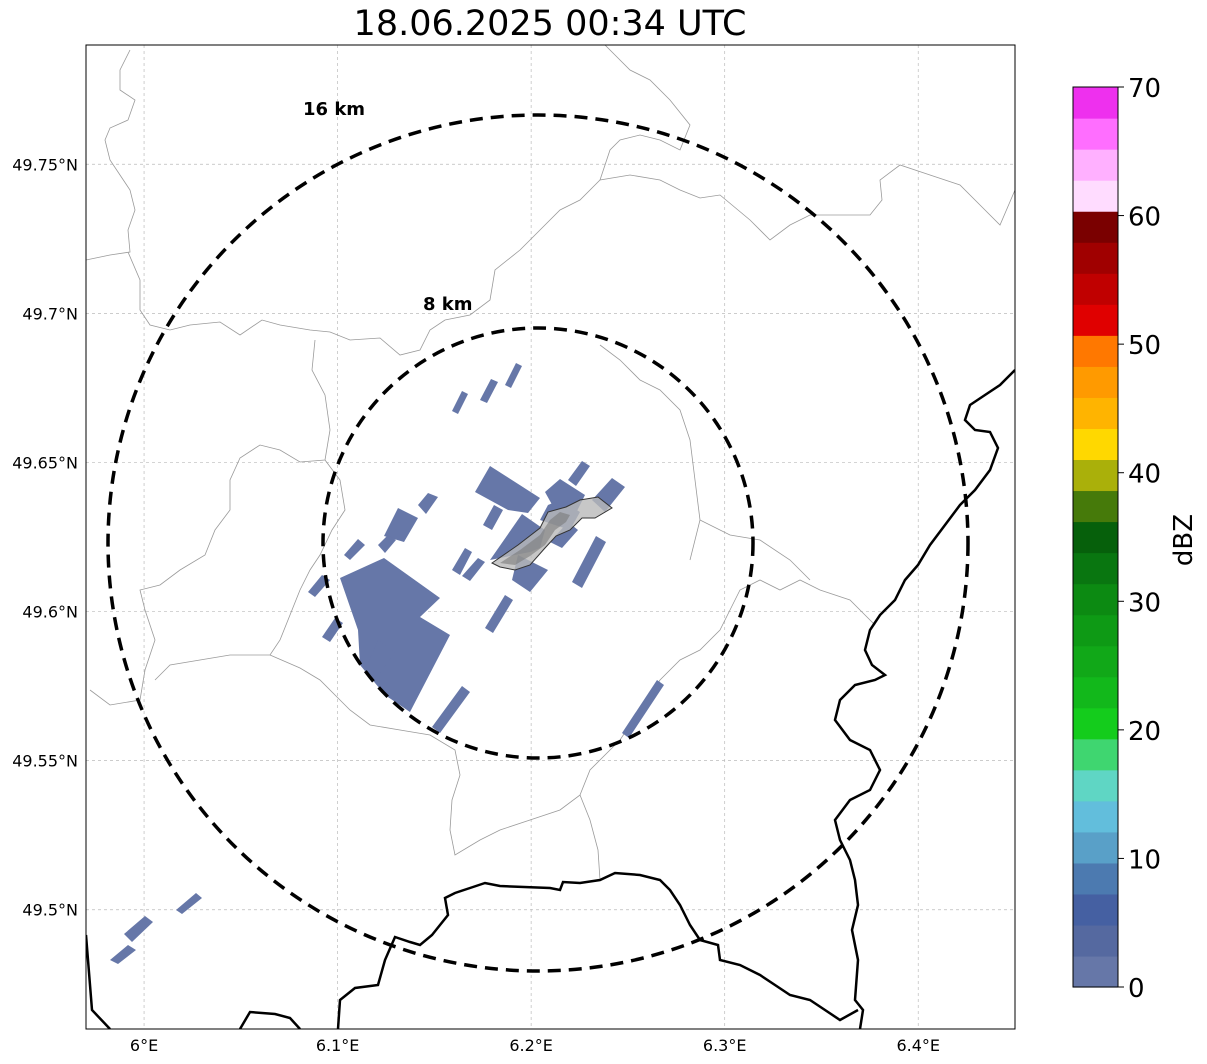 This screenshot has width=1207, height=1064. I want to click on colorbar-tick-label: 0, so click(1136, 989).